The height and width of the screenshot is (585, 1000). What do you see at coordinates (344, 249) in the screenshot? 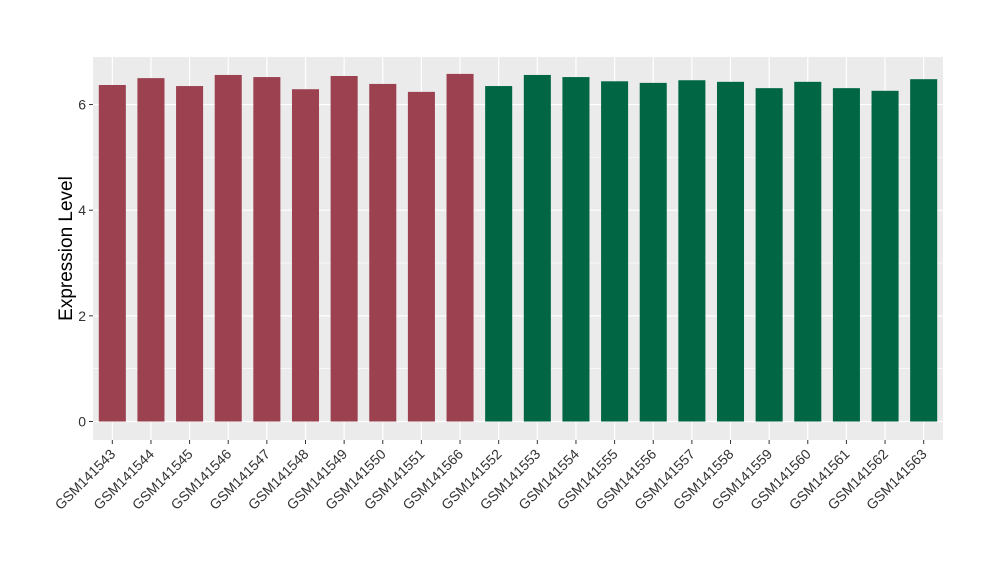
I see `bar-GSM141549` at bounding box center [344, 249].